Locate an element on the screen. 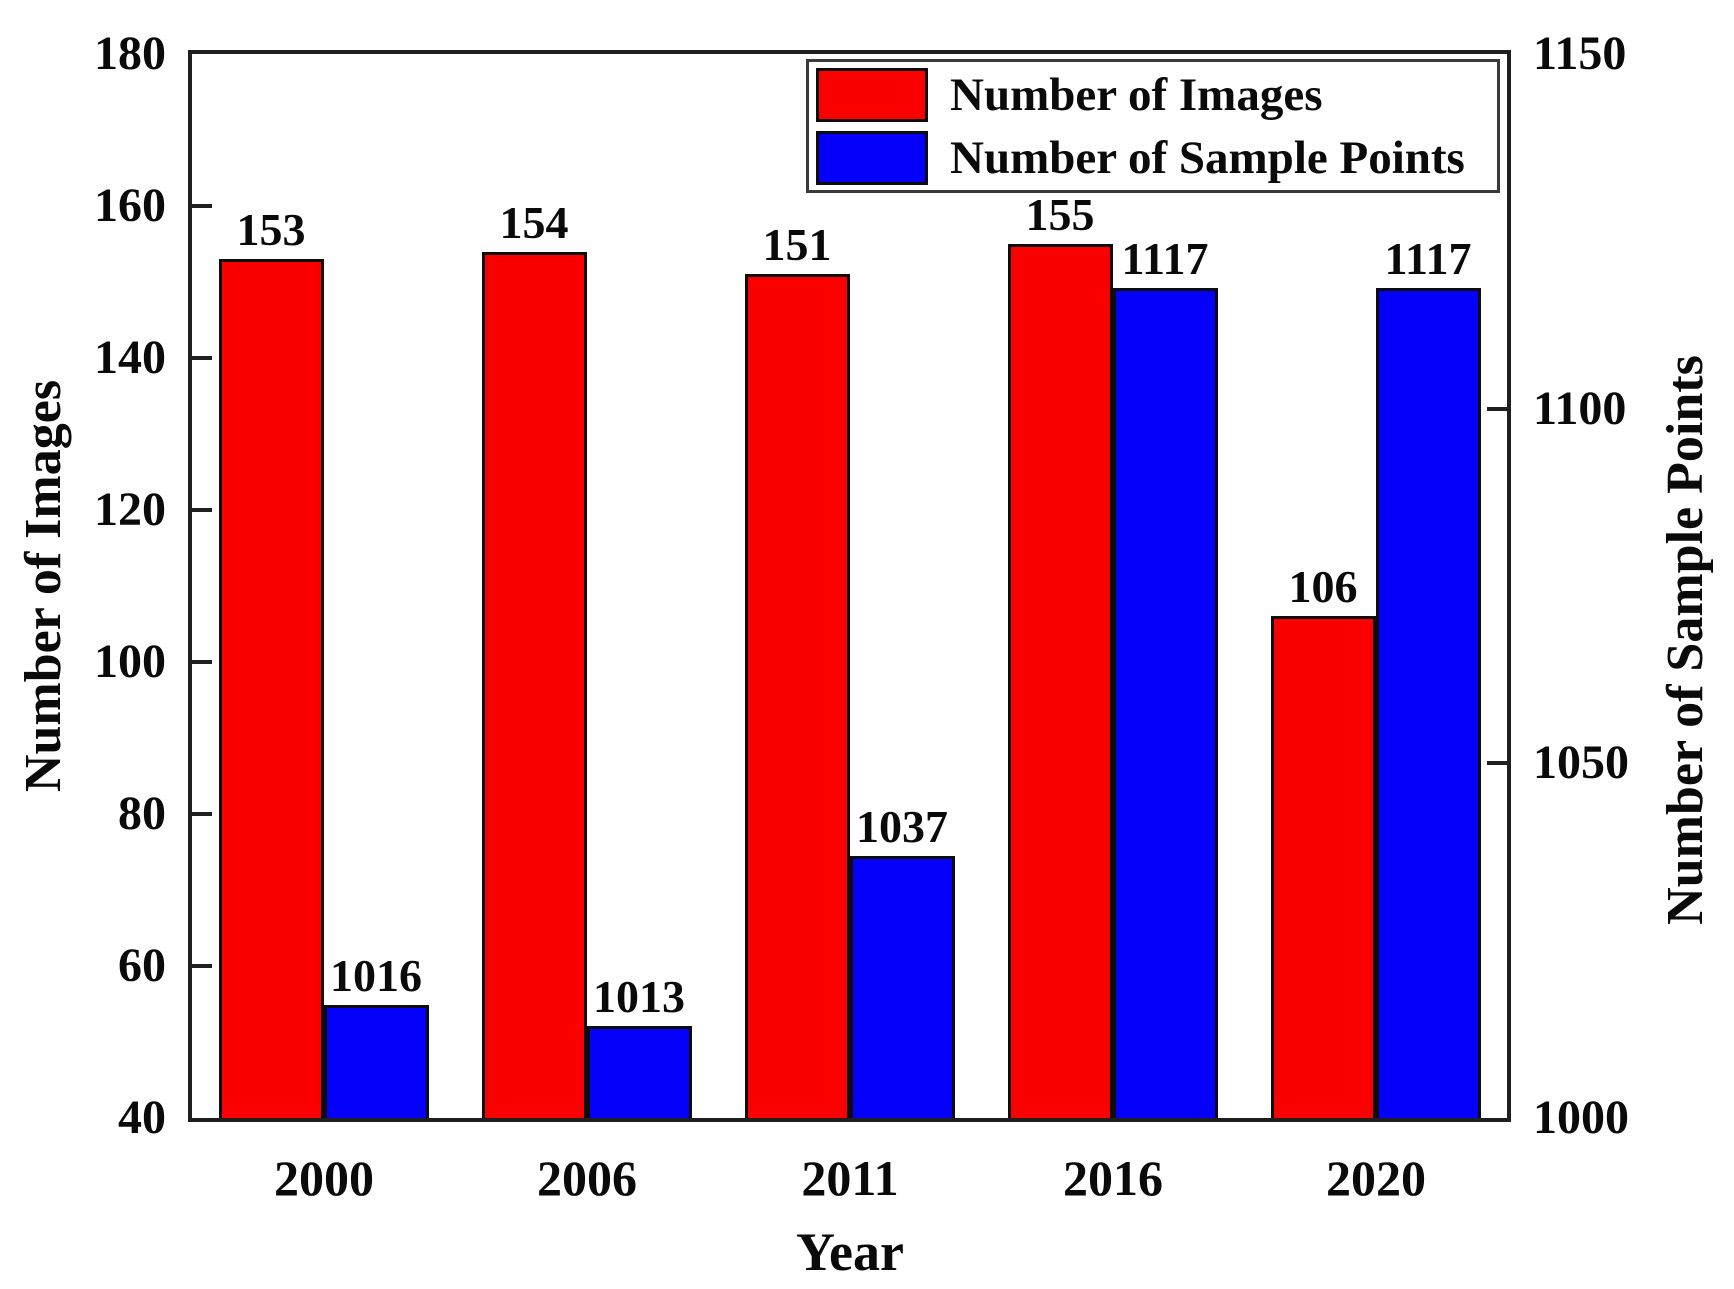  images-legend-swatch is located at coordinates (872, 94).